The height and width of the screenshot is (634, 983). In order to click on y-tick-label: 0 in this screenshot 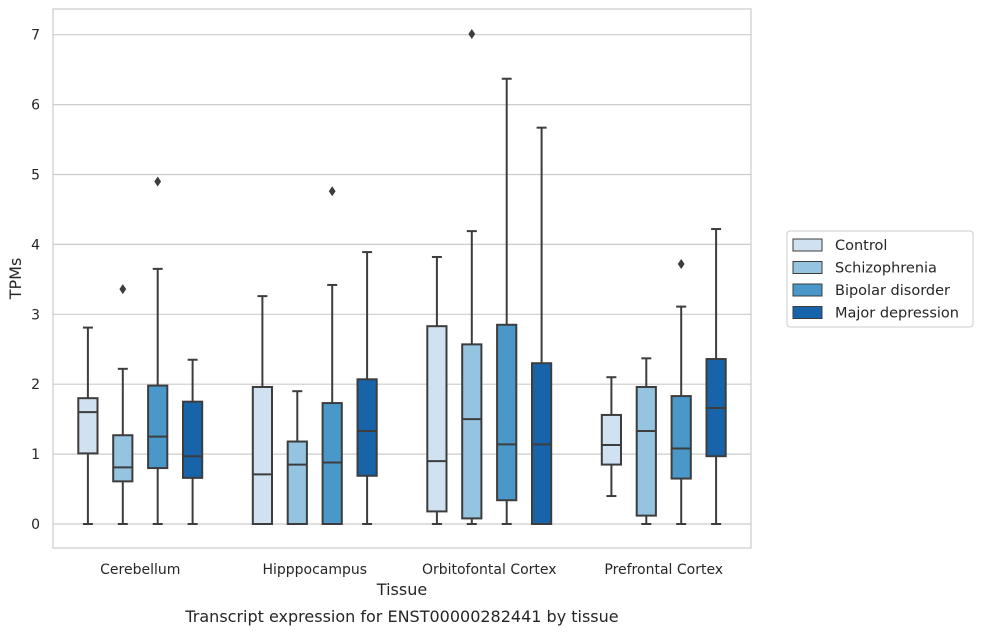, I will do `click(35, 525)`.